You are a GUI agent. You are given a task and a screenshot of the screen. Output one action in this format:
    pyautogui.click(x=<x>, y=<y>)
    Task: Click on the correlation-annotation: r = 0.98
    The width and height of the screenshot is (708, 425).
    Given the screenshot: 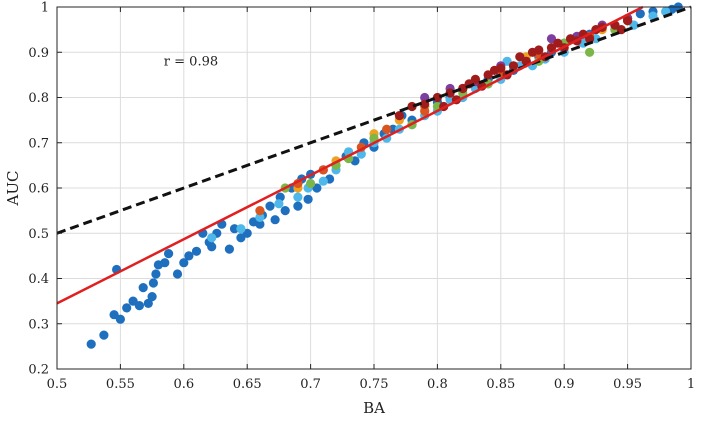 What is the action you would take?
    pyautogui.click(x=191, y=61)
    